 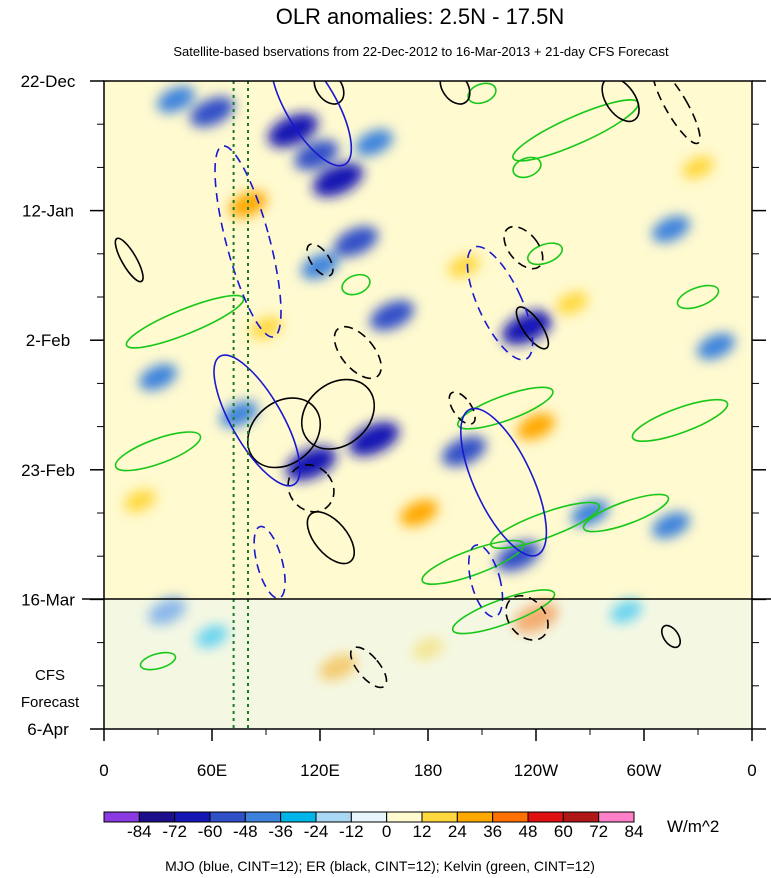 I want to click on x-tick-label: 180, so click(x=428, y=770).